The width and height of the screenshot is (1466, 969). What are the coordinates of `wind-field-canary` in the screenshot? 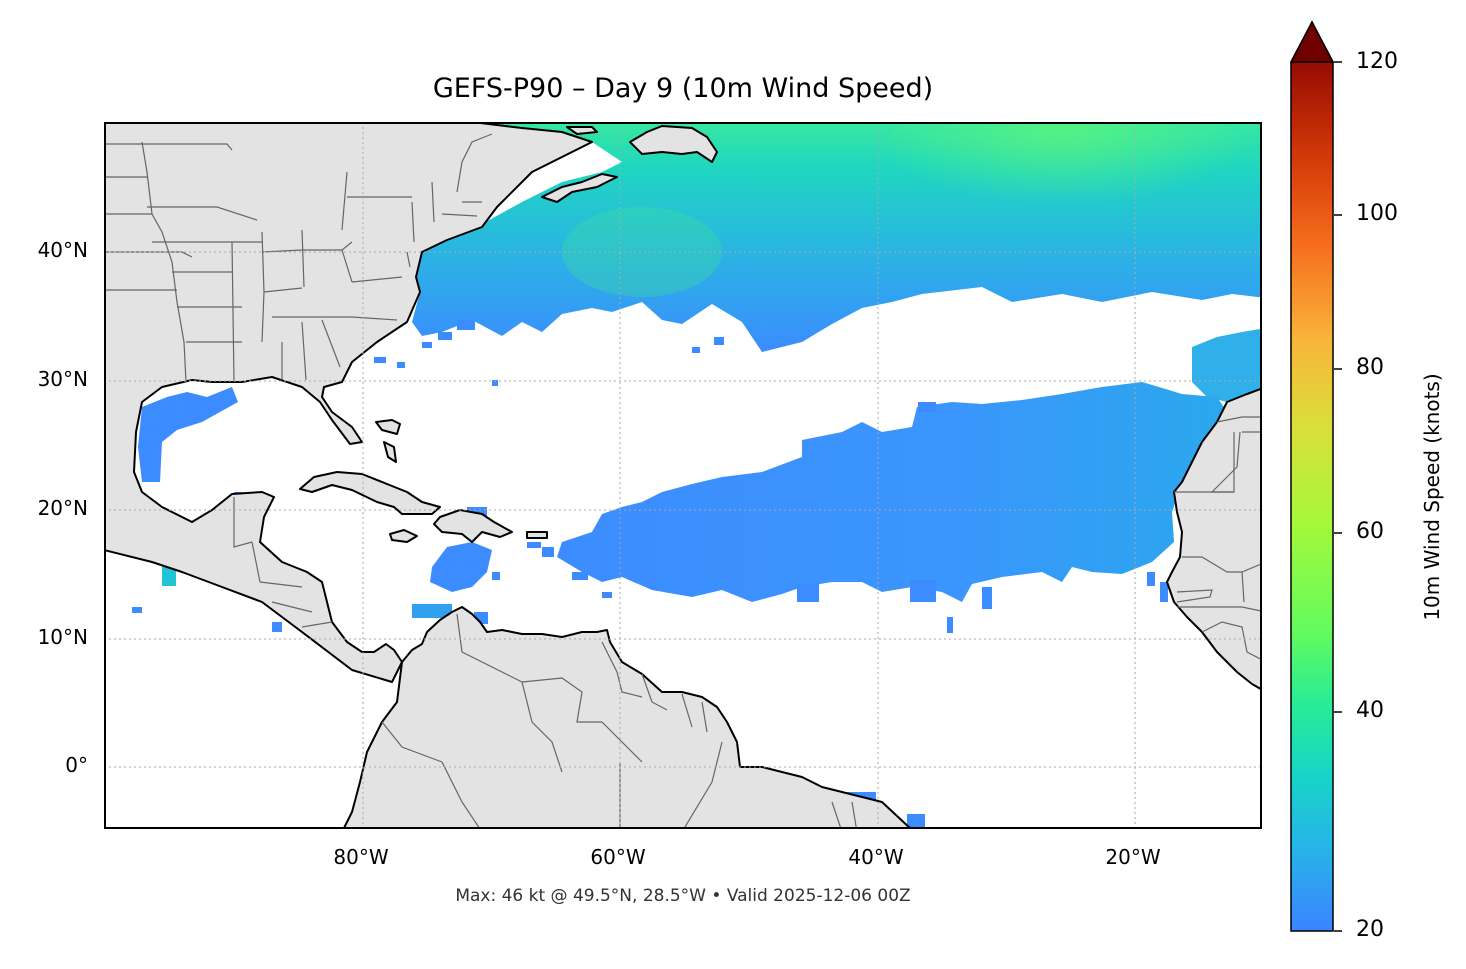 It's located at (1226, 365).